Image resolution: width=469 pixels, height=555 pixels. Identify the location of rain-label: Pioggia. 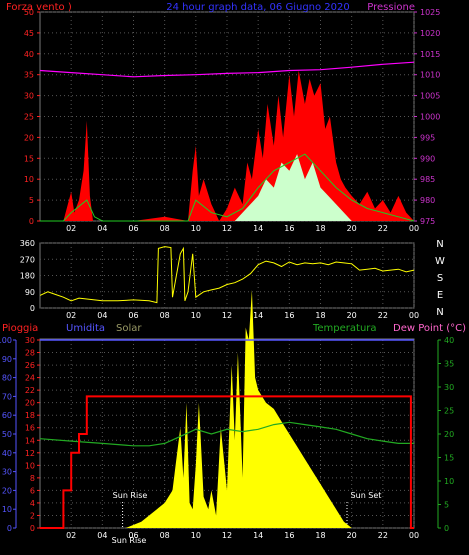
(20, 328).